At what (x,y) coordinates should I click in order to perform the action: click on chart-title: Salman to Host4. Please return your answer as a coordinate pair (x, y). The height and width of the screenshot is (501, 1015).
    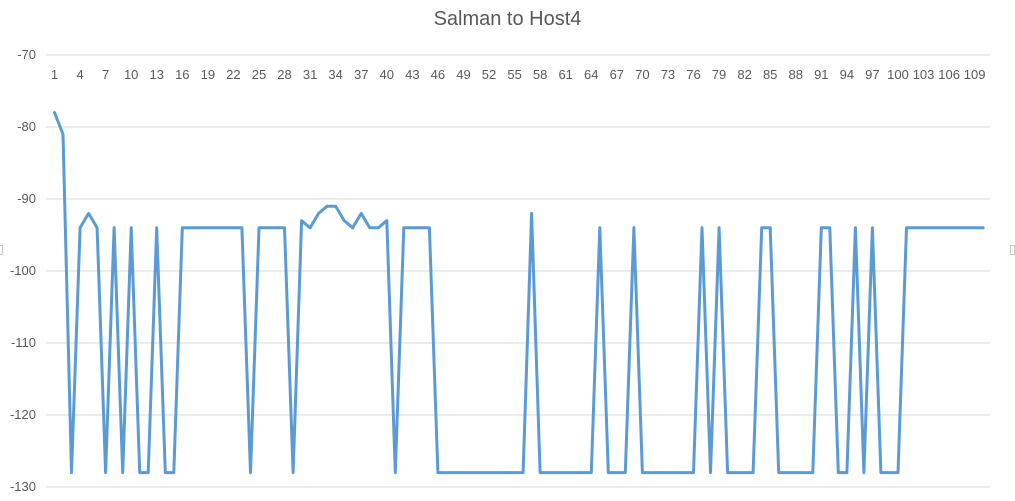
    Looking at the image, I should click on (507, 19).